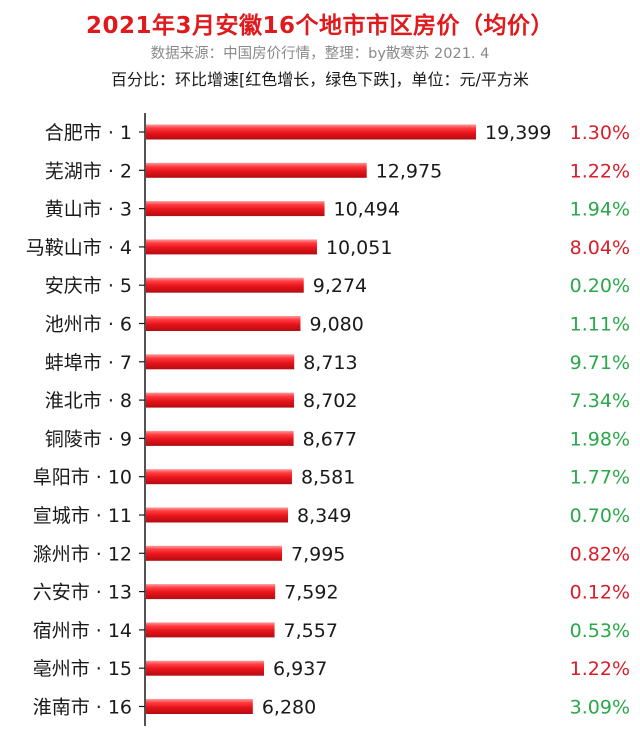 The height and width of the screenshot is (749, 640). I want to click on growth-label: 0.82%, so click(600, 554).